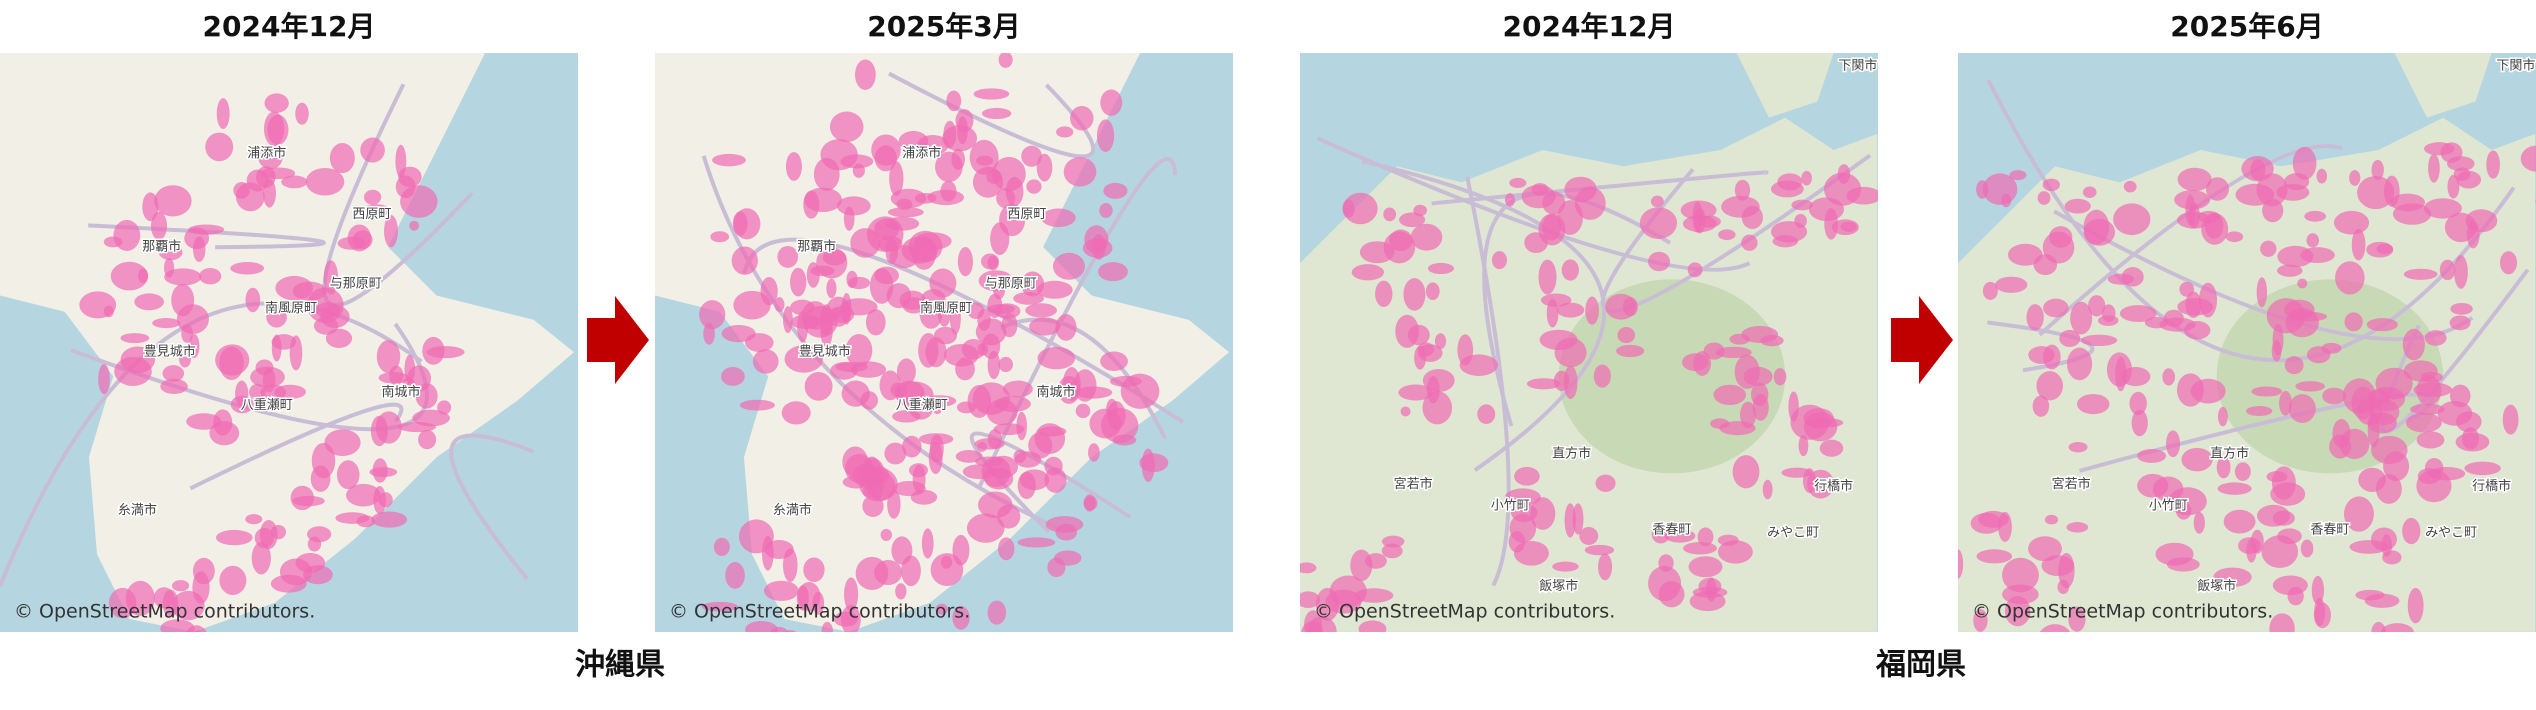 The width and height of the screenshot is (2536, 710). Describe the element at coordinates (946, 308) in the screenshot. I see `place-label: 南風原町` at that location.